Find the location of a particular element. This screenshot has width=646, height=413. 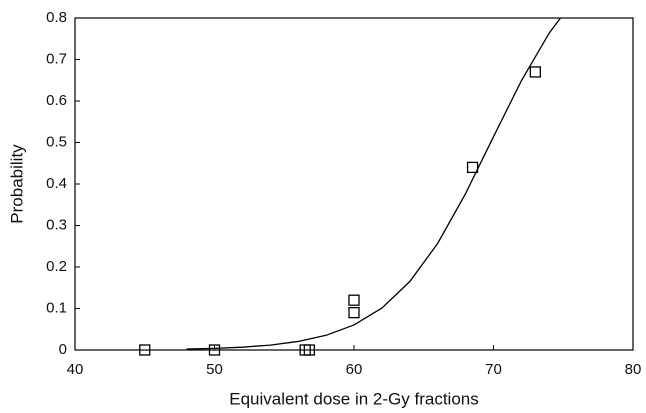

x-tick-label: 70 is located at coordinates (493, 369).